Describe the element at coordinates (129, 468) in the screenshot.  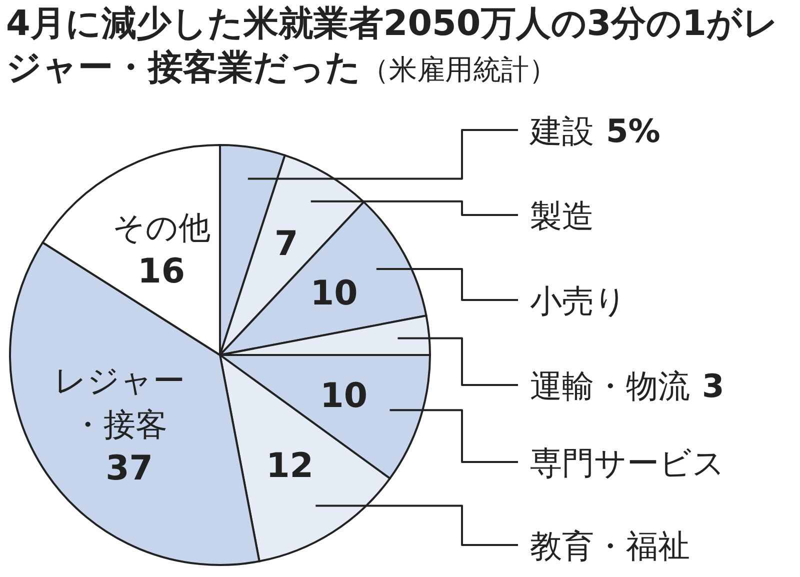
I see `data-label: 37` at that location.